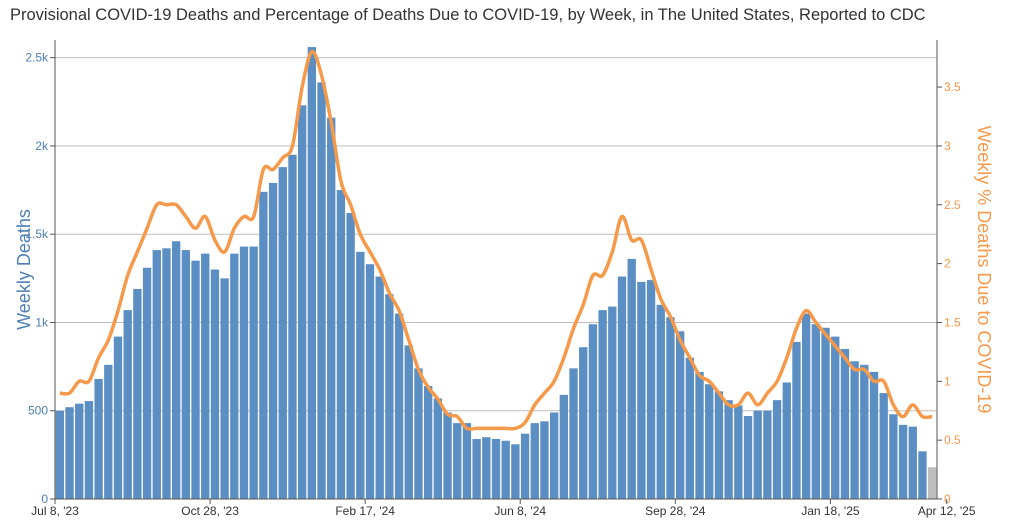  Describe the element at coordinates (520, 511) in the screenshot. I see `x-tick-label-3: Jun 8, '24` at that location.